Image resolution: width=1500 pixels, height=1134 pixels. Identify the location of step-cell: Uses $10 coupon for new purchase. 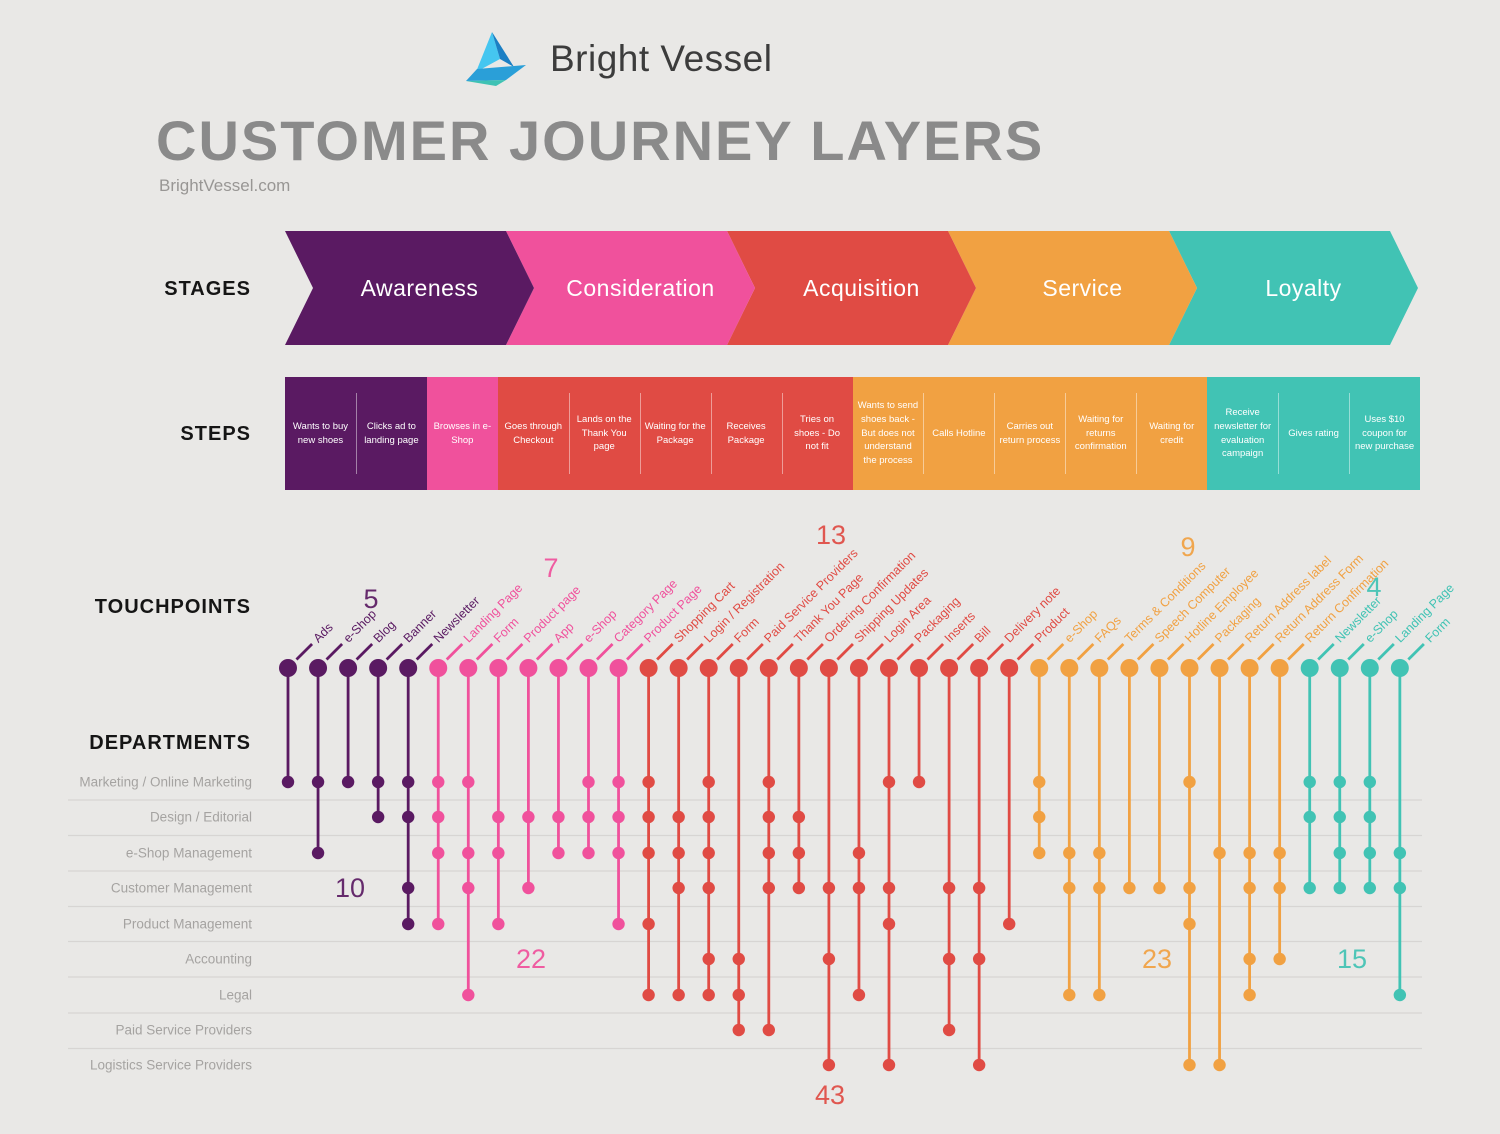
(1384, 433).